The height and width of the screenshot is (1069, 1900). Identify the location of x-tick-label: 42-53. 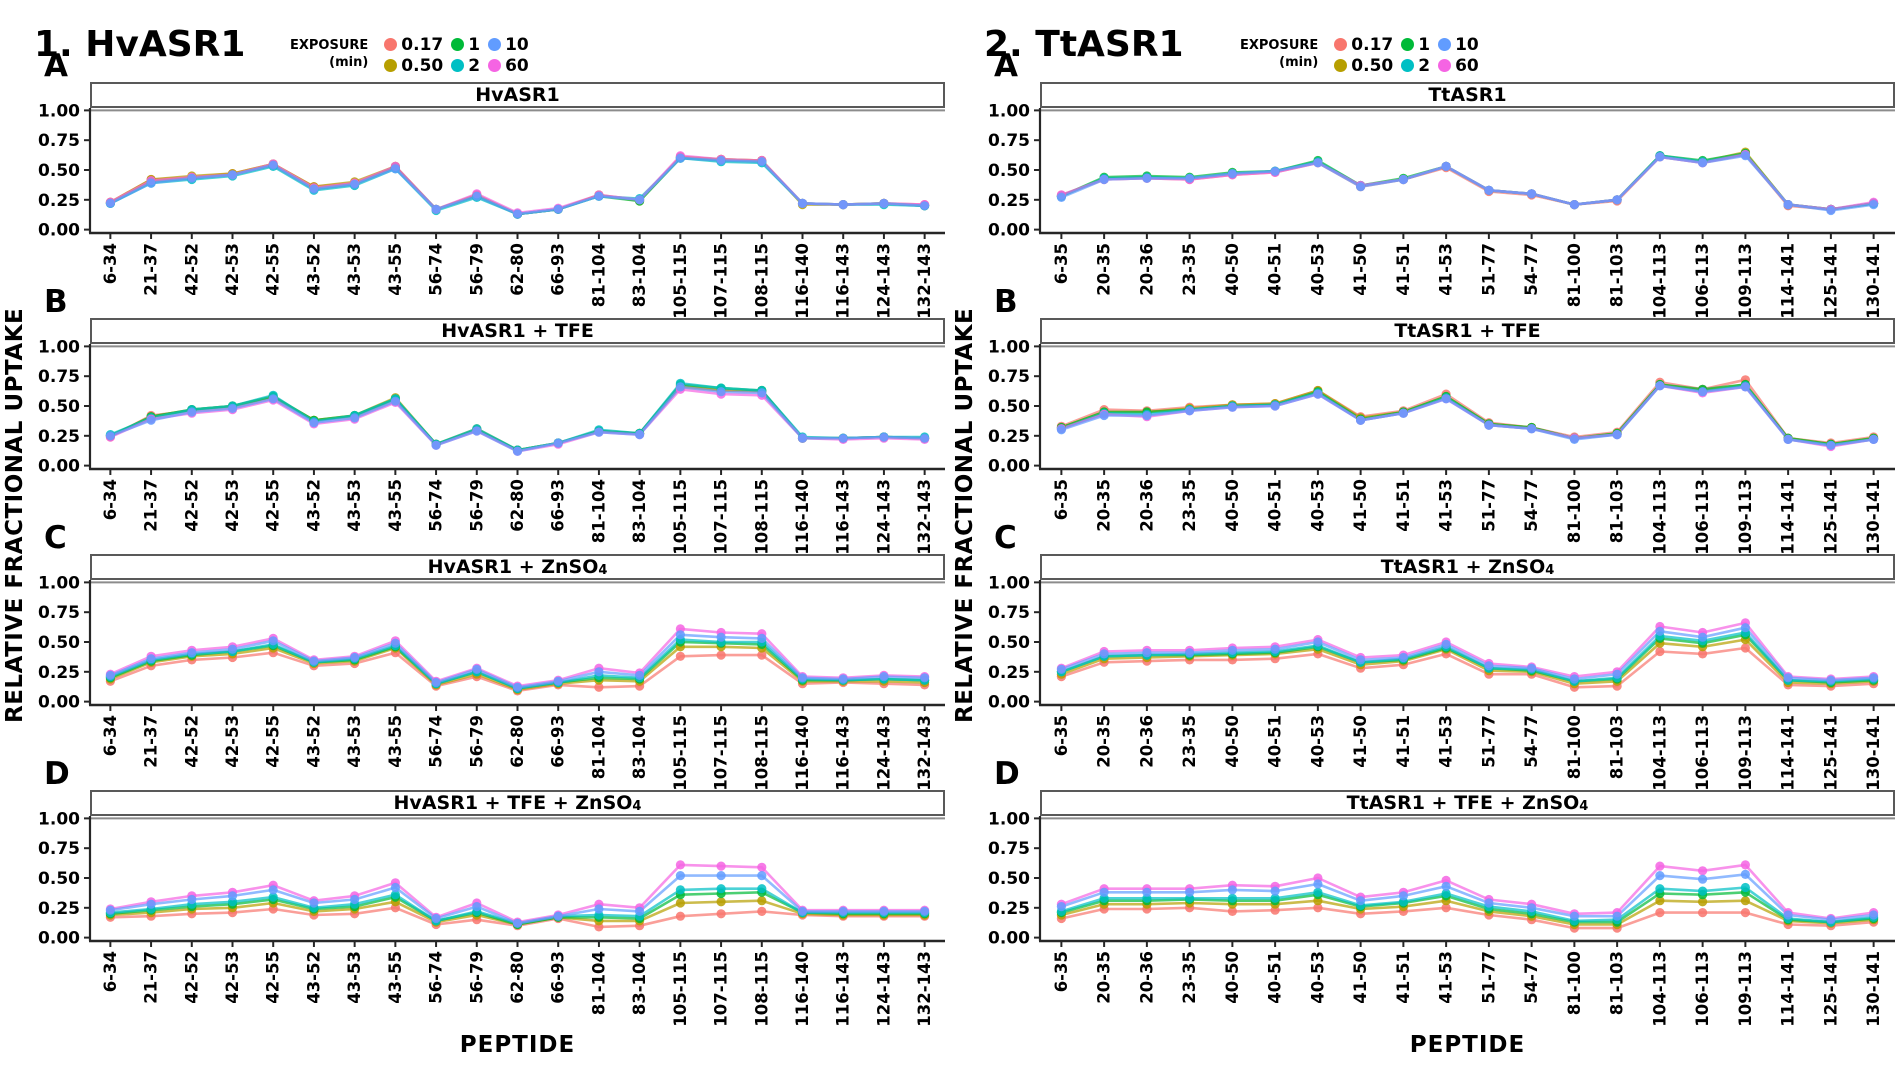
(232, 741).